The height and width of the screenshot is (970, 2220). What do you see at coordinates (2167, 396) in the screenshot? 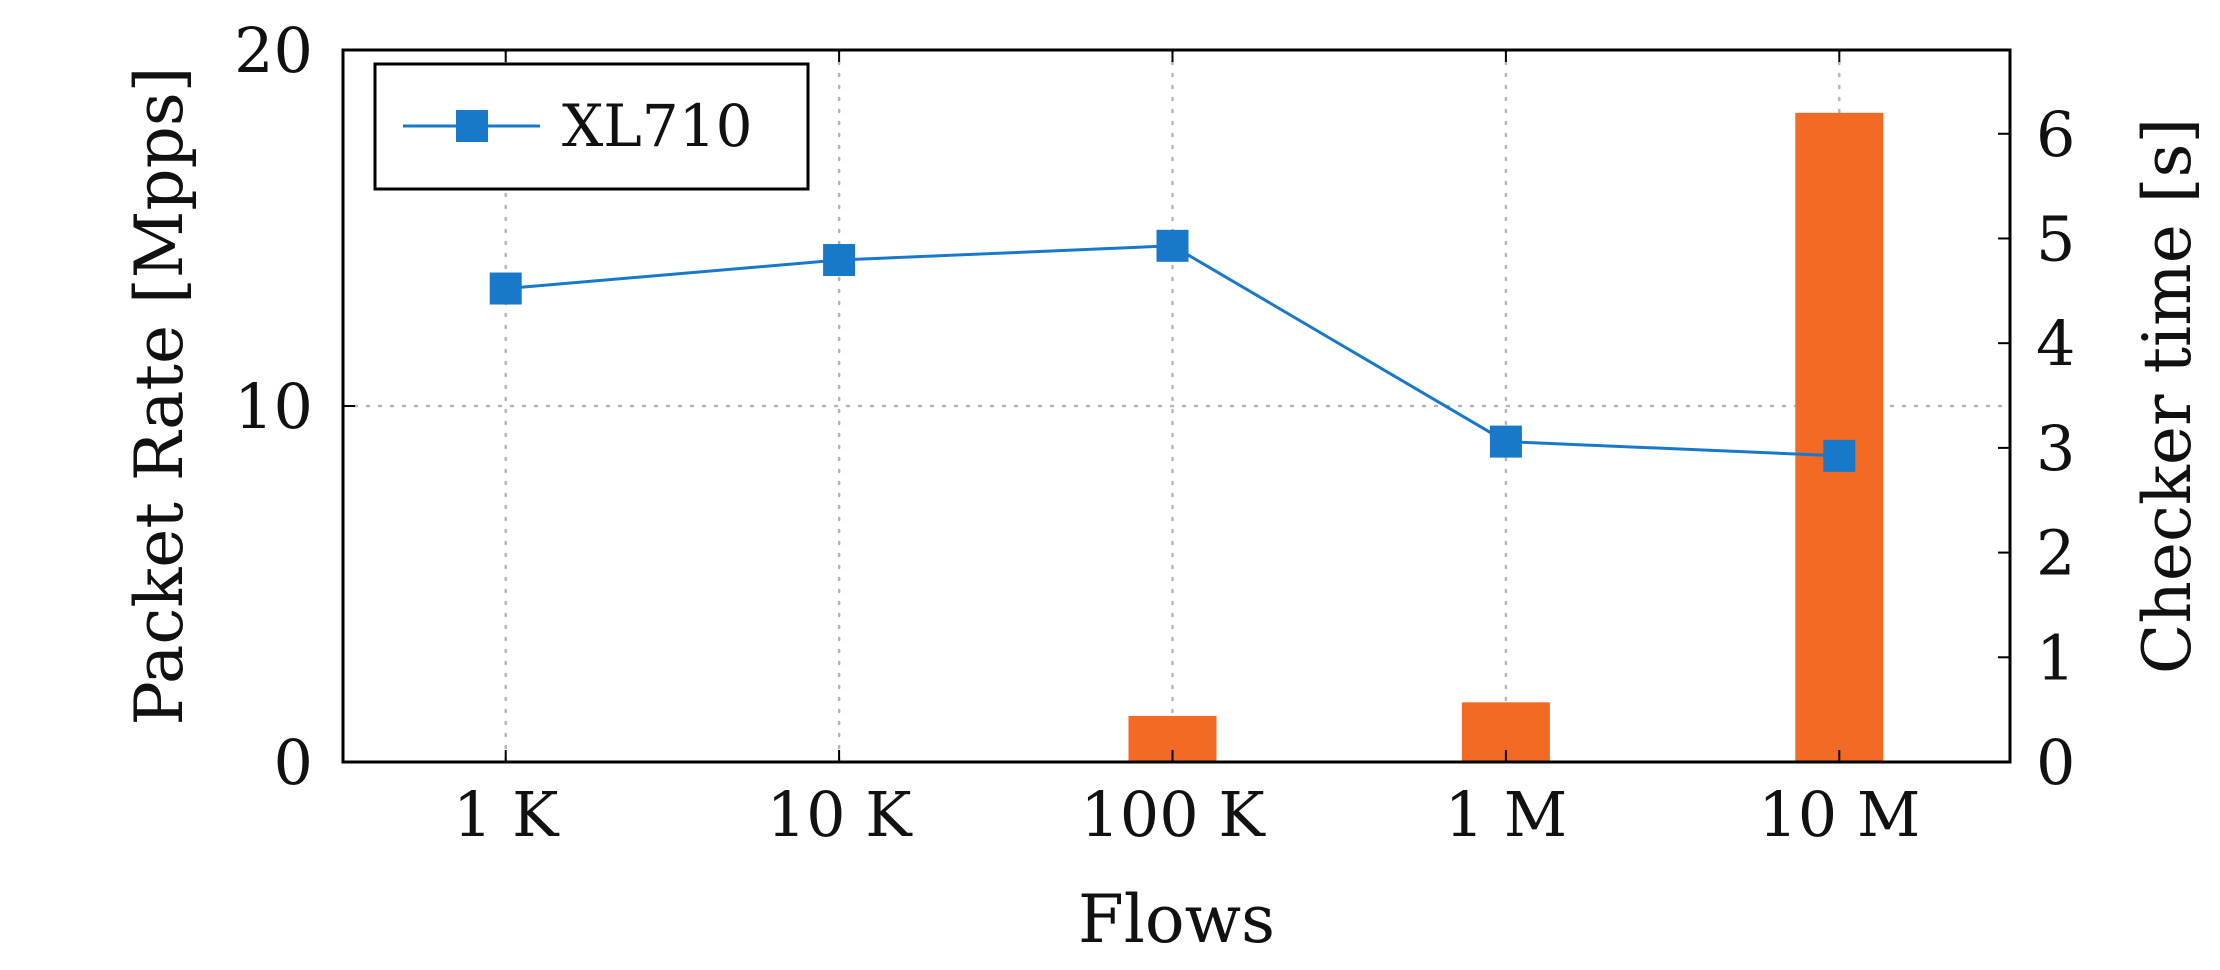
I see `y2-axis-title: Checker time [s]` at bounding box center [2167, 396].